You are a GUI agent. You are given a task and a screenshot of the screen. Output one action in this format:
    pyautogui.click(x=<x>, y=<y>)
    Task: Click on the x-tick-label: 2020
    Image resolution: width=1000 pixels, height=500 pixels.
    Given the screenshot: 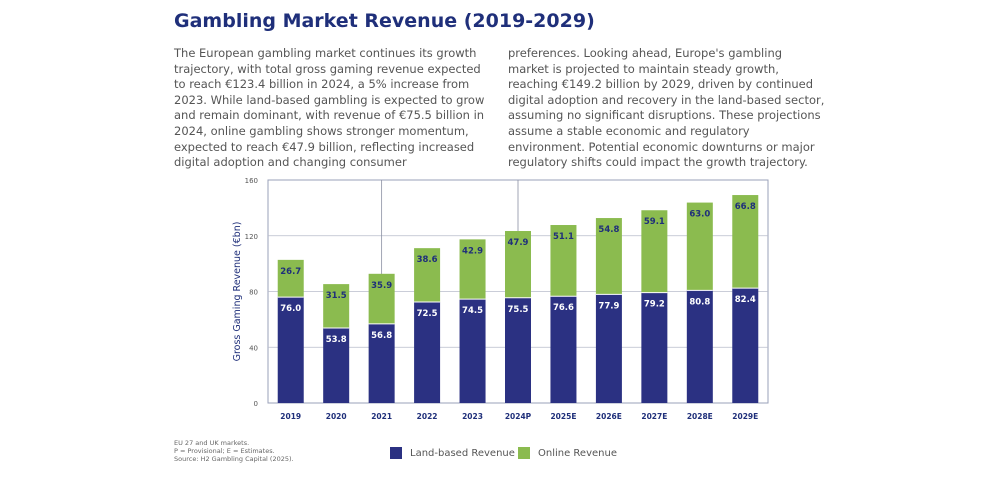 What is the action you would take?
    pyautogui.click(x=336, y=416)
    